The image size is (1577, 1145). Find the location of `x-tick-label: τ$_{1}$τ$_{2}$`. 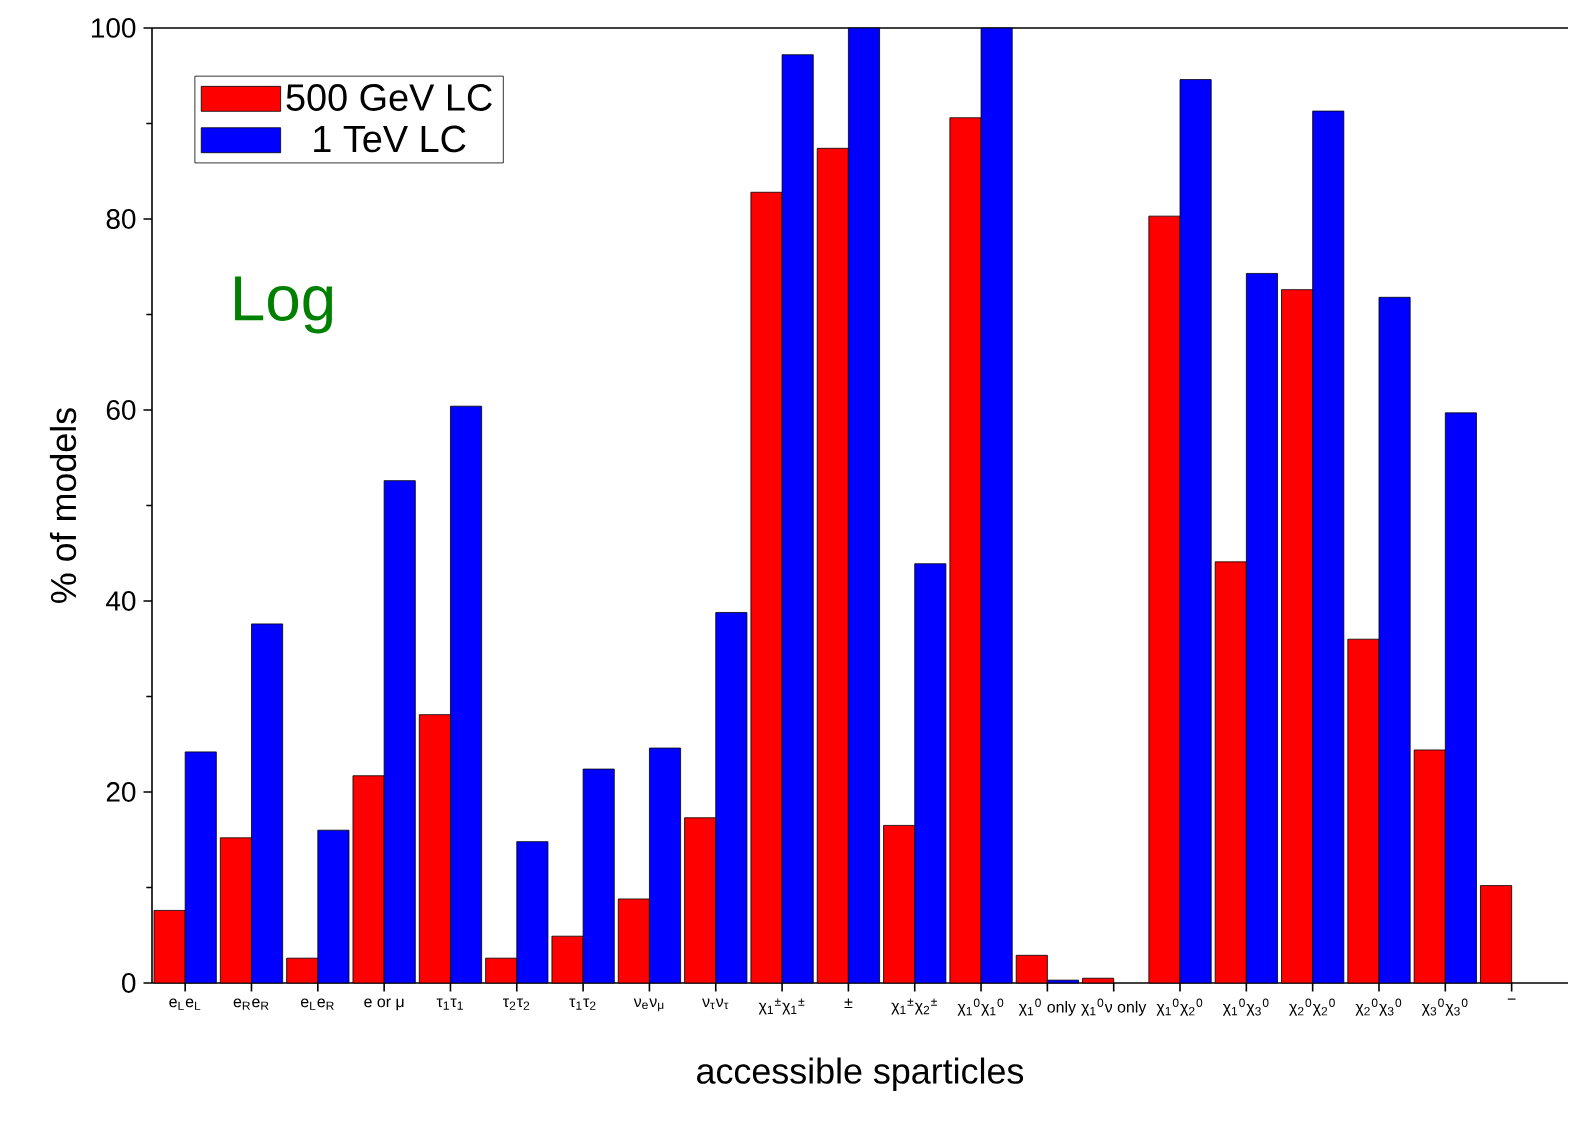

x-tick-label: τ$_{1}$τ$_{2}$ is located at coordinates (582, 1004).